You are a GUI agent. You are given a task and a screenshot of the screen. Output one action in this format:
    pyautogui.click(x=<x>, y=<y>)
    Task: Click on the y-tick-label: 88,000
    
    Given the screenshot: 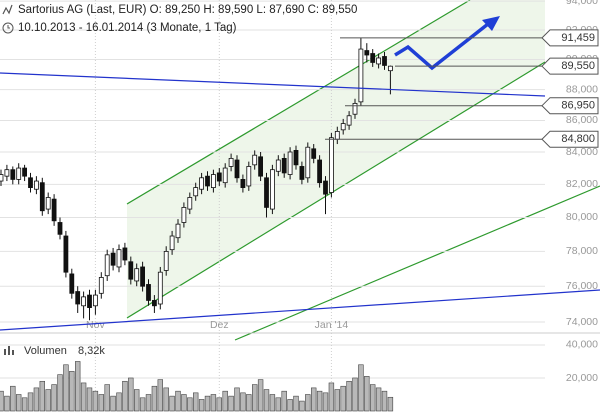 What is the action you would take?
    pyautogui.click(x=582, y=89)
    